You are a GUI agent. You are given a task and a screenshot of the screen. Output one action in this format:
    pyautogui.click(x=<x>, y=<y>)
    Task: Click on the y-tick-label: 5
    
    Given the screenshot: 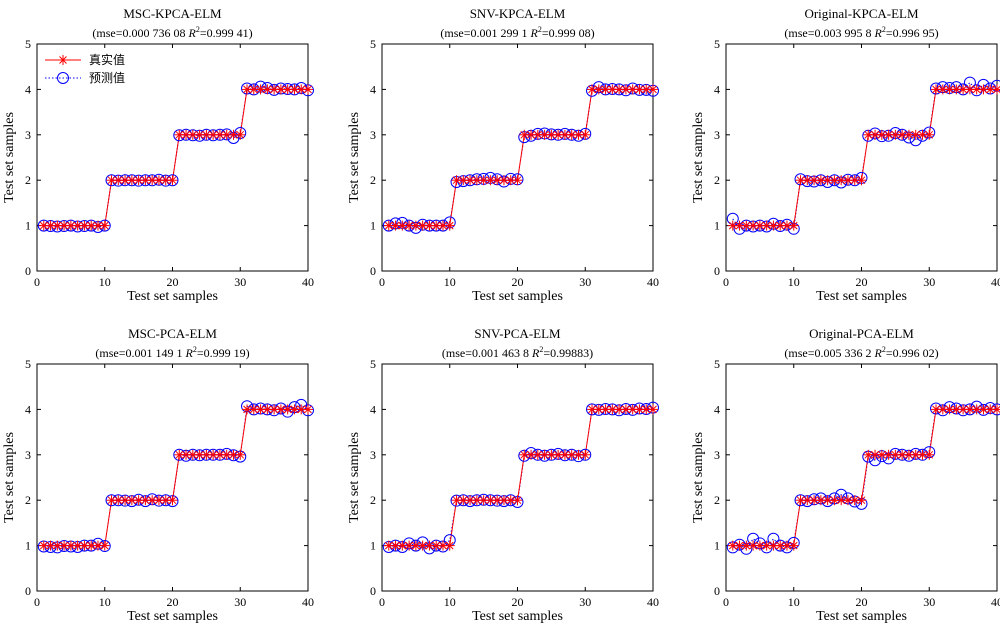 What is the action you would take?
    pyautogui.click(x=28, y=364)
    